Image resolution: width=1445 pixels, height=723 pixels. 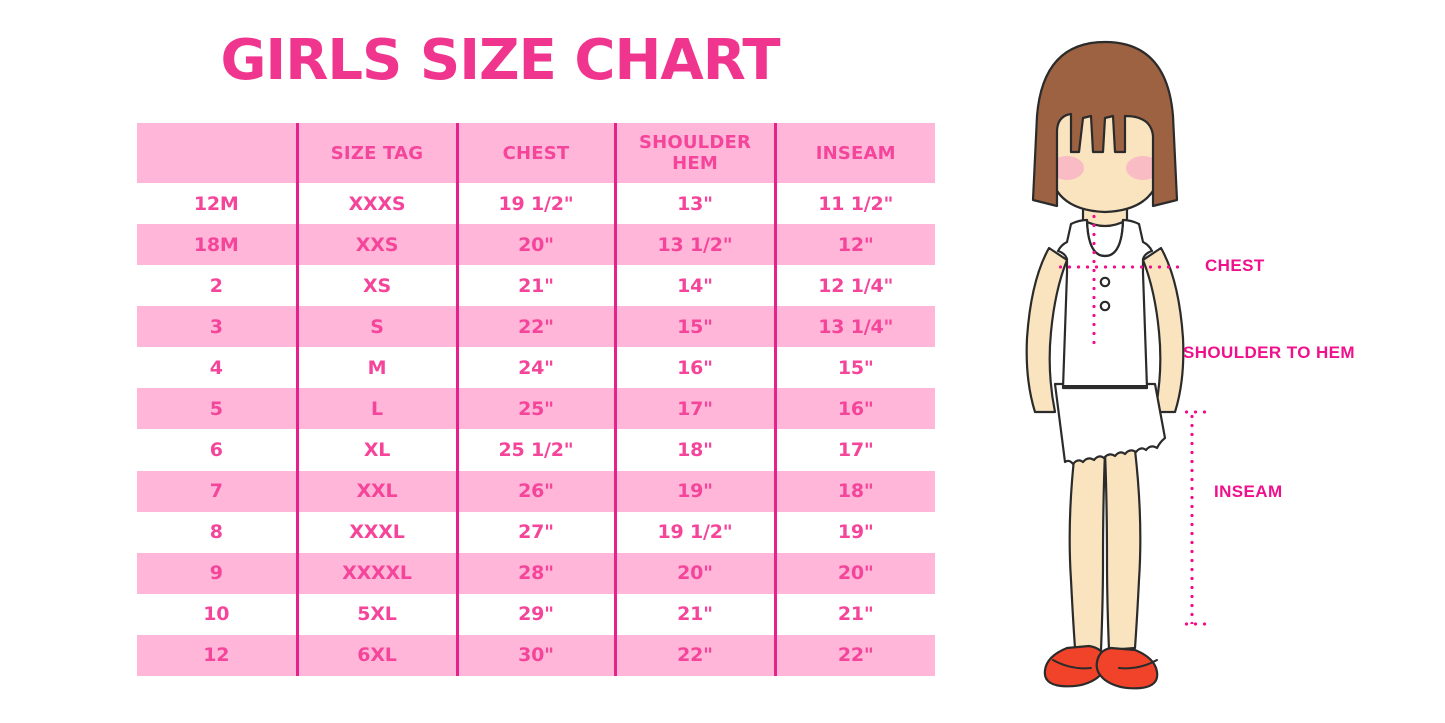 What do you see at coordinates (696, 450) in the screenshot?
I see `cell-shoulder-hem: 18"` at bounding box center [696, 450].